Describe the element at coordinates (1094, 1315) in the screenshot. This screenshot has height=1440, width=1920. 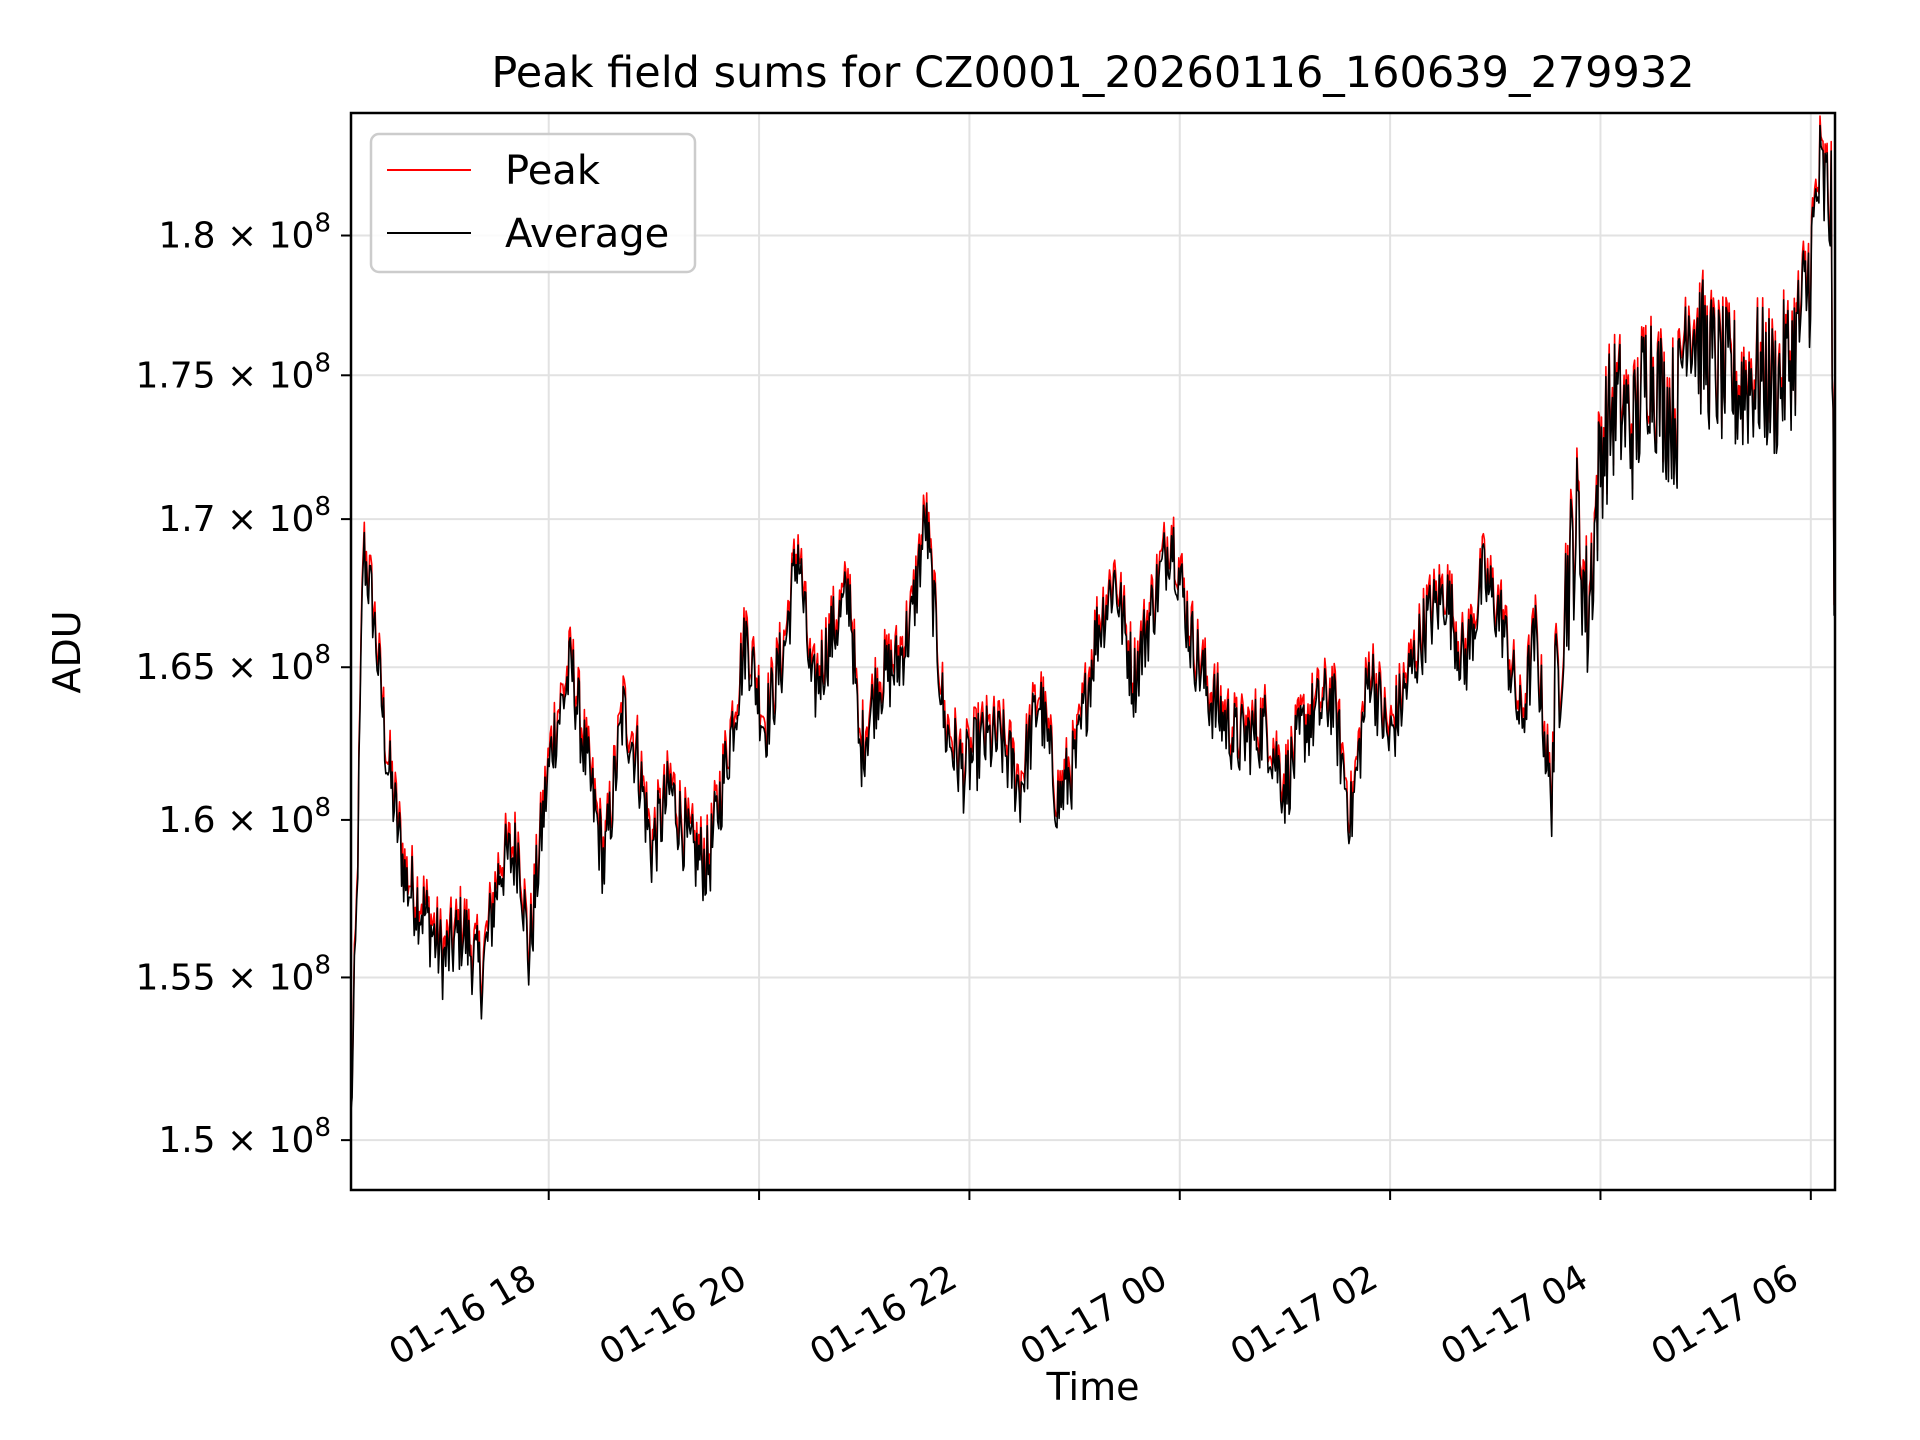
I see `x-tick-label: 01-17 00` at that location.